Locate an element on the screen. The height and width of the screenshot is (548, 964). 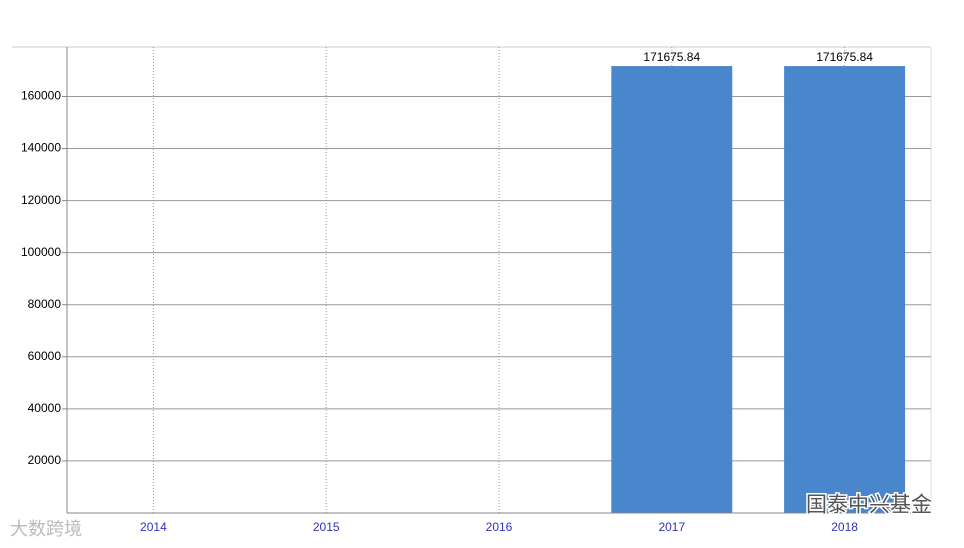
y-tick-label: 100000 is located at coordinates (41, 252).